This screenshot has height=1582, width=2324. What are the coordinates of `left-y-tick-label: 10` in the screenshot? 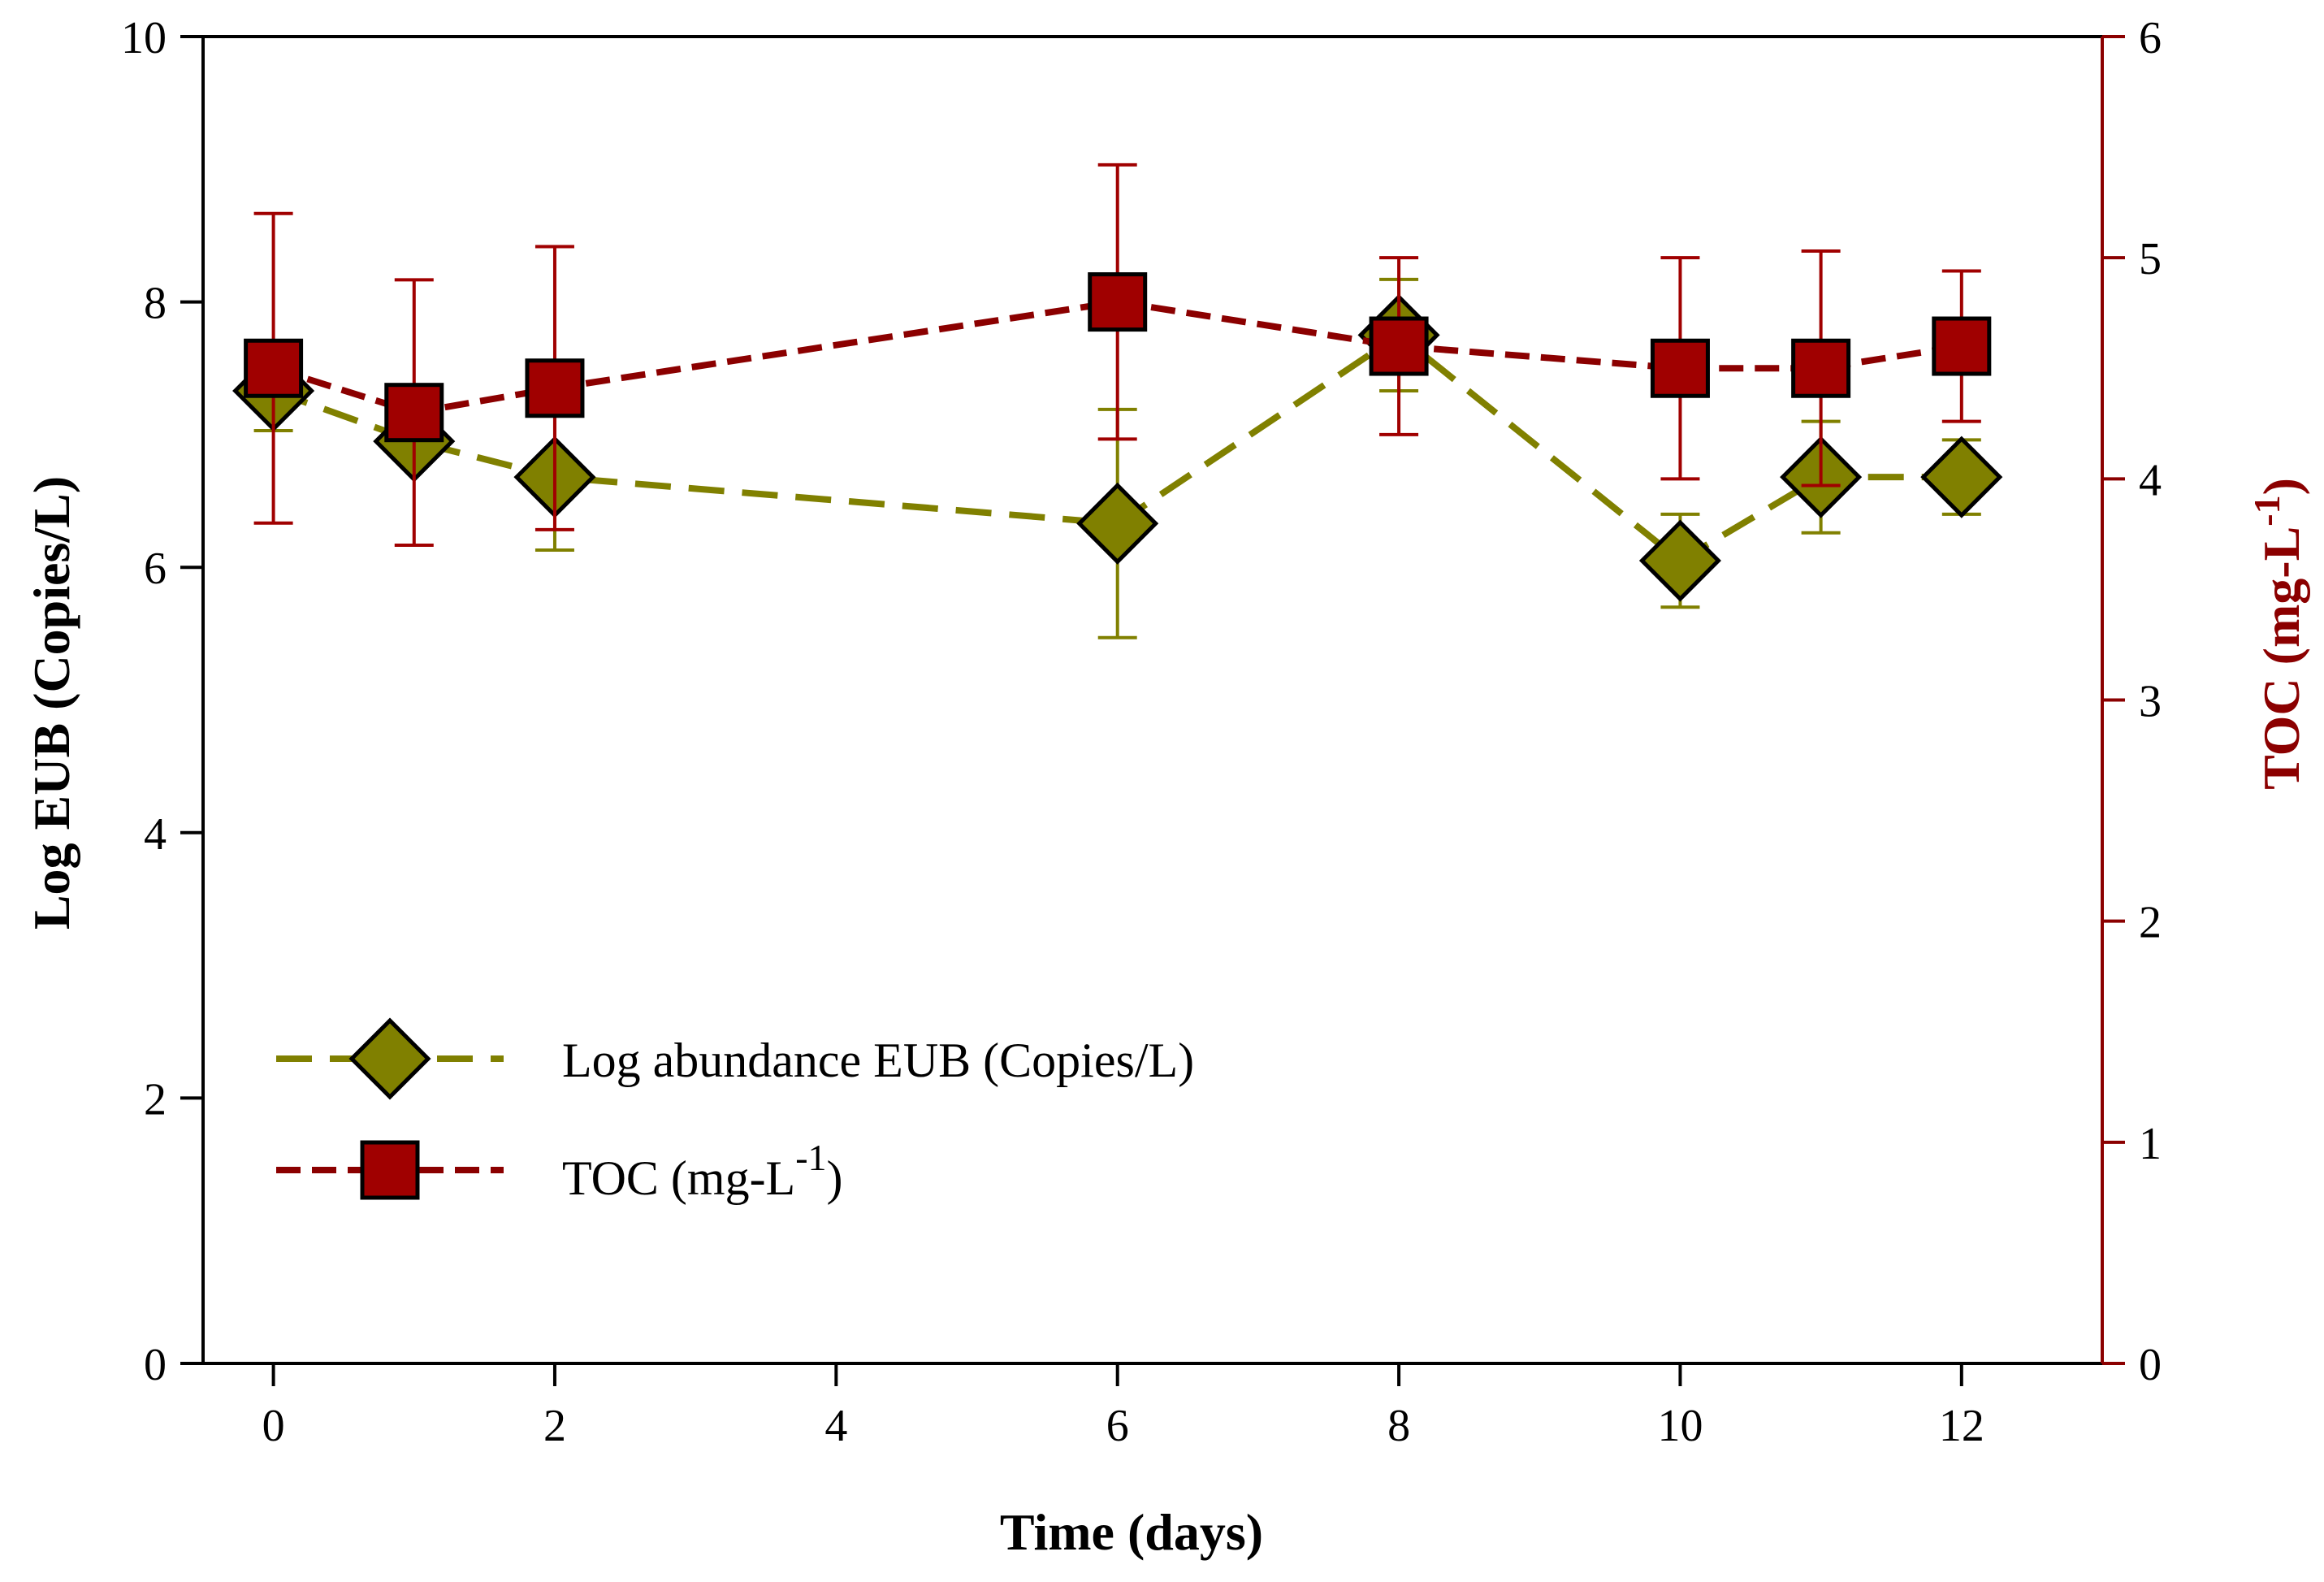 It's located at (144, 38).